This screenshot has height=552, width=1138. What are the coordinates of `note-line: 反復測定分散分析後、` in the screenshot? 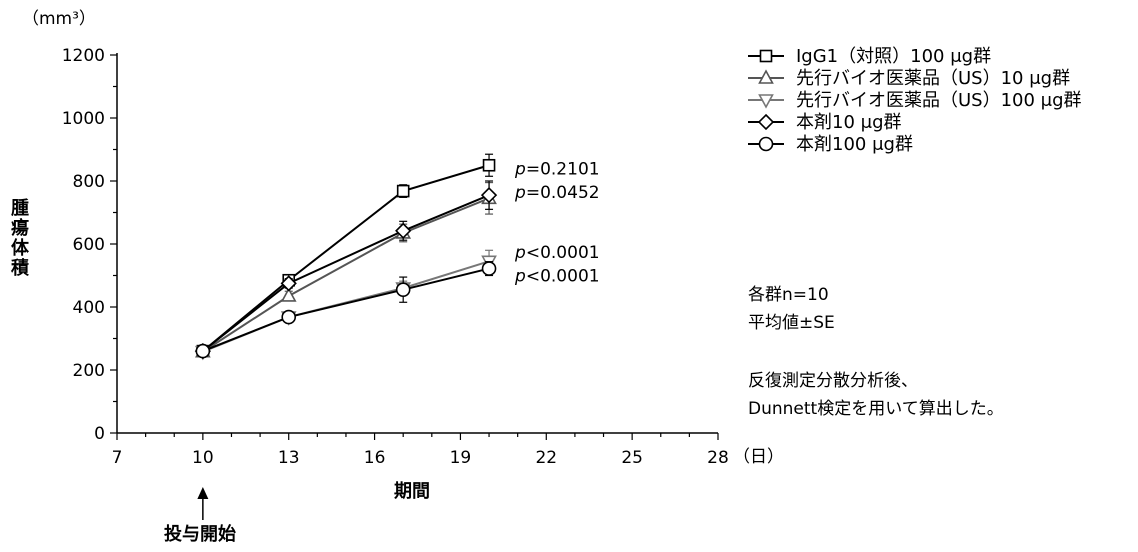 It's located at (833, 381).